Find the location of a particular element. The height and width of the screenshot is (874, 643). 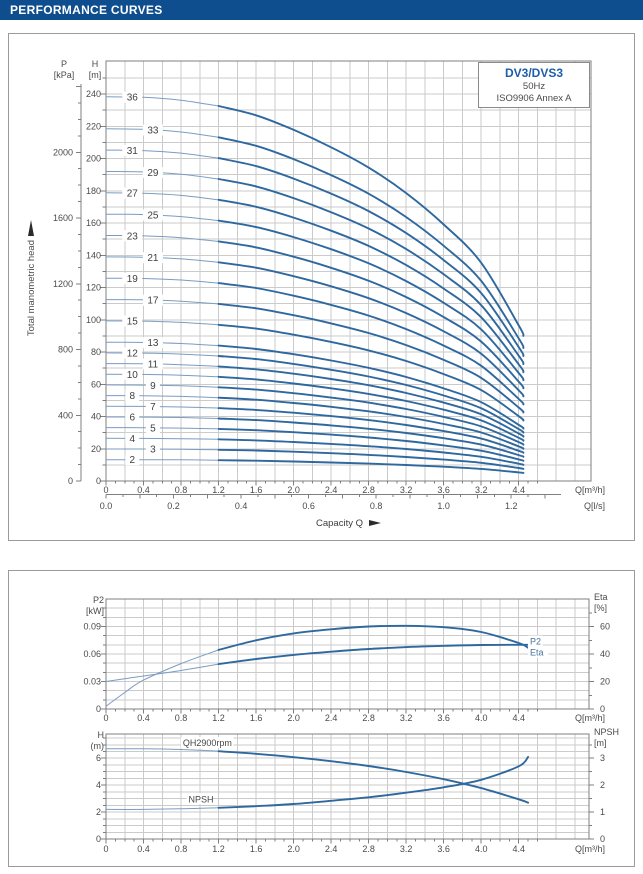

svg-text: 8 is located at coordinates (132, 396).